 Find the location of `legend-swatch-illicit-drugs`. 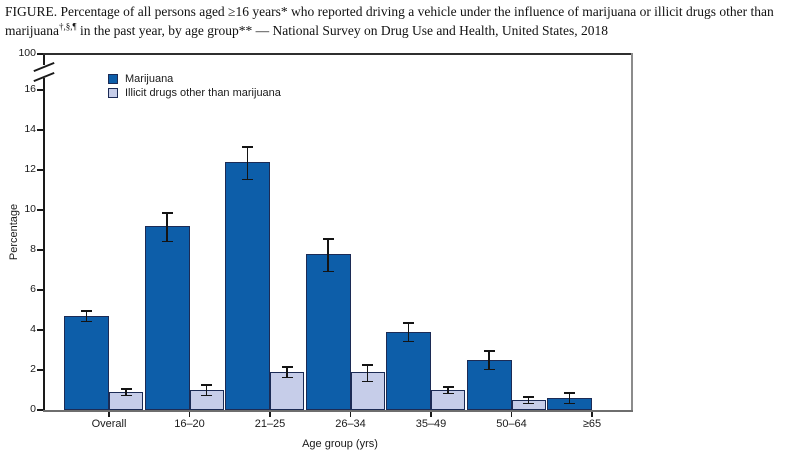

legend-swatch-illicit-drugs is located at coordinates (113, 93).